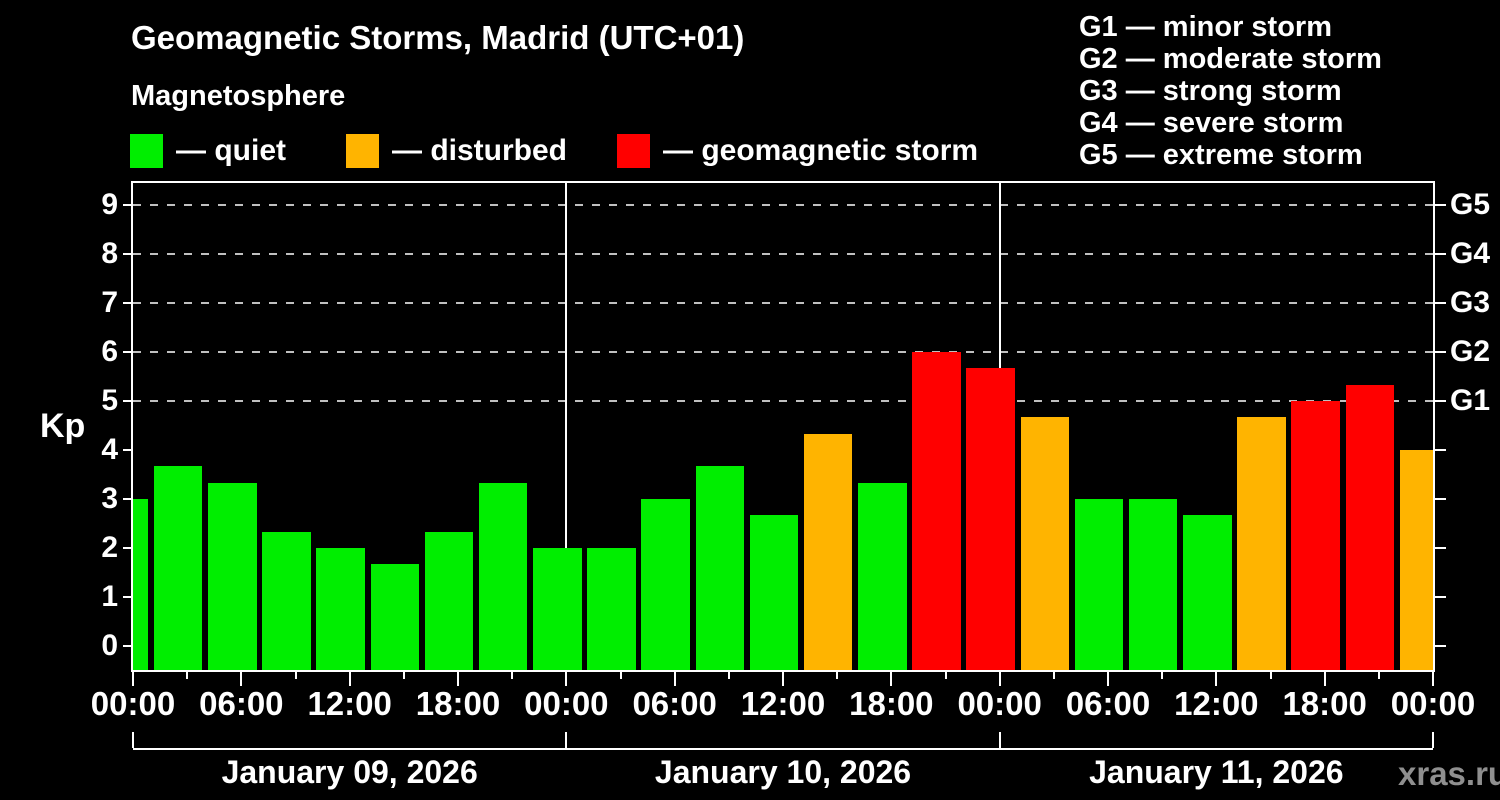 The image size is (1500, 800). I want to click on y-axis-label: Kp, so click(63, 426).